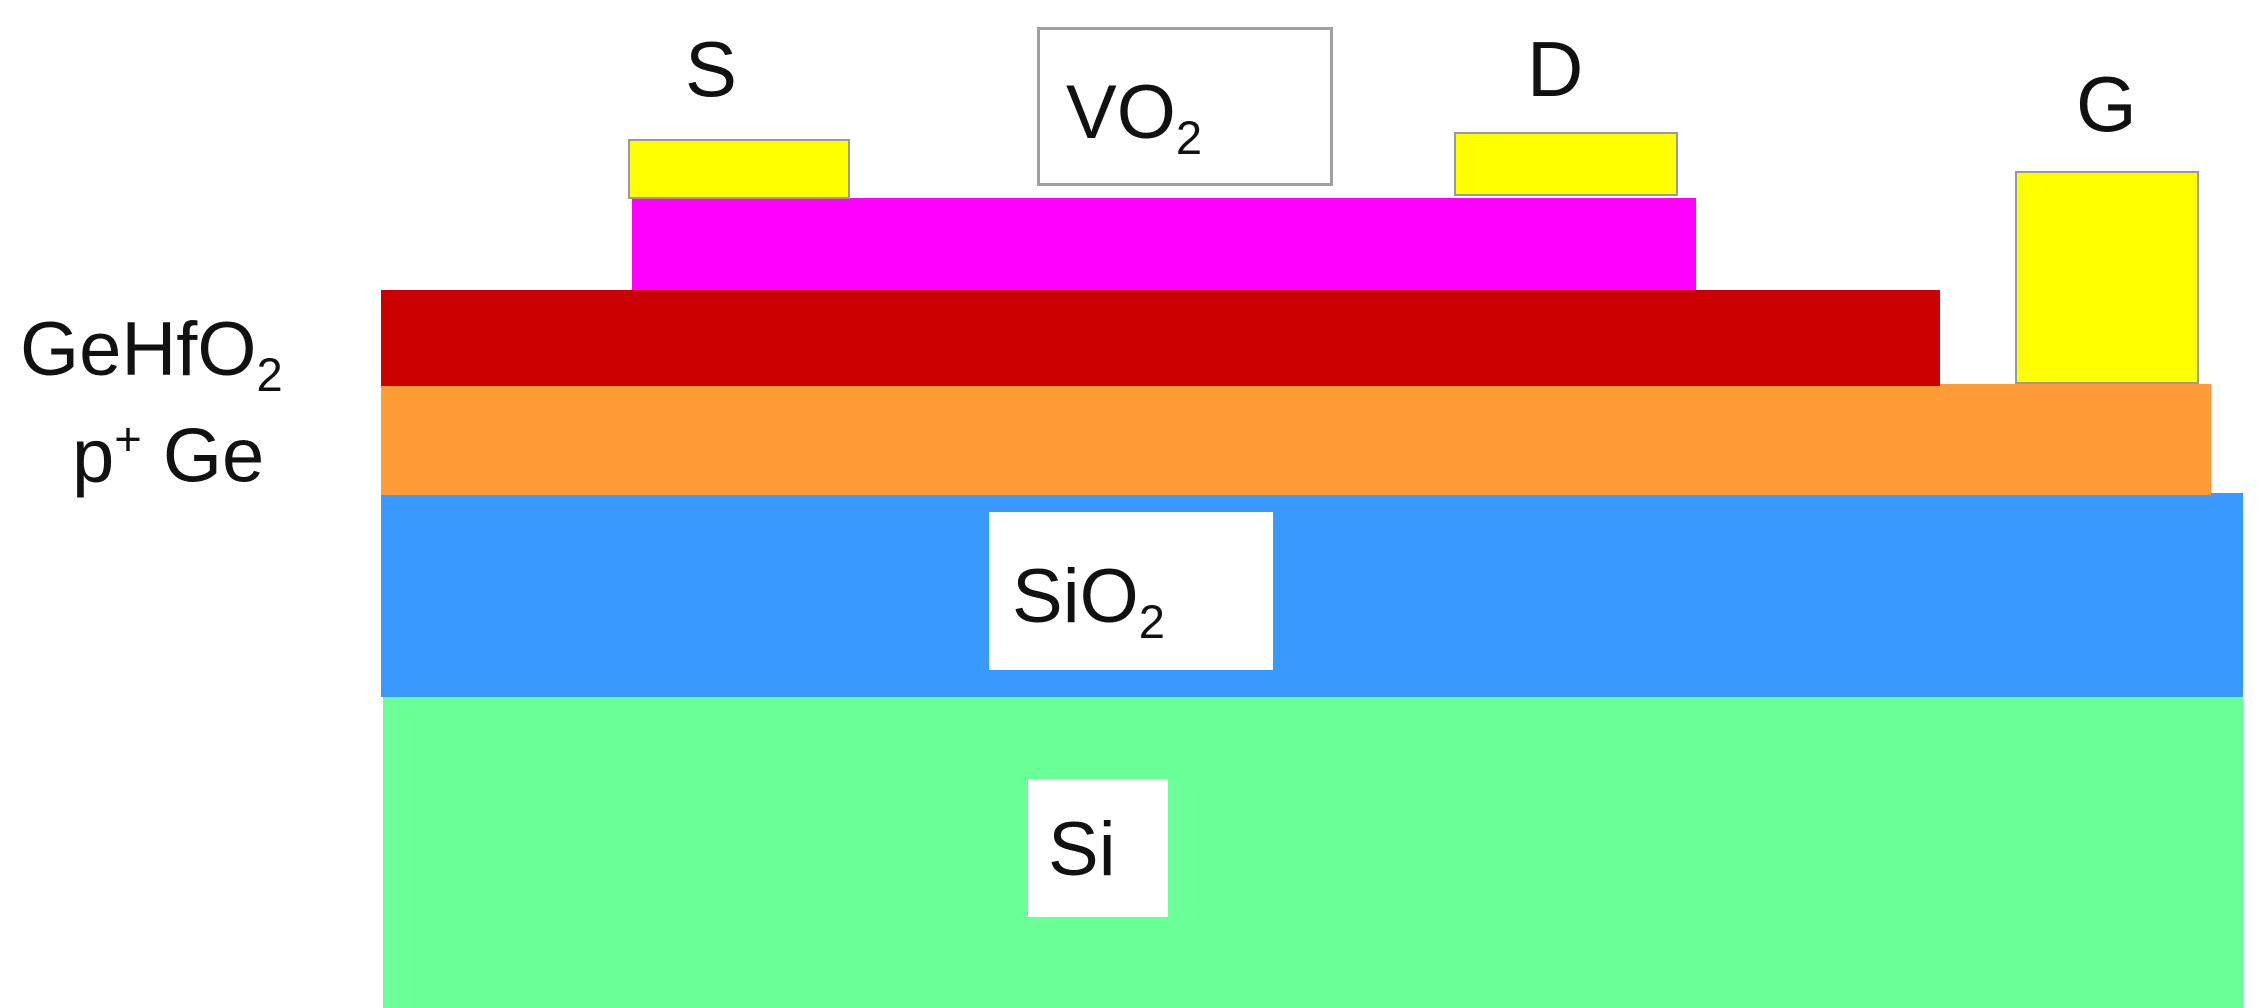 The height and width of the screenshot is (1008, 2261). I want to click on gate-contact, so click(2107, 277).